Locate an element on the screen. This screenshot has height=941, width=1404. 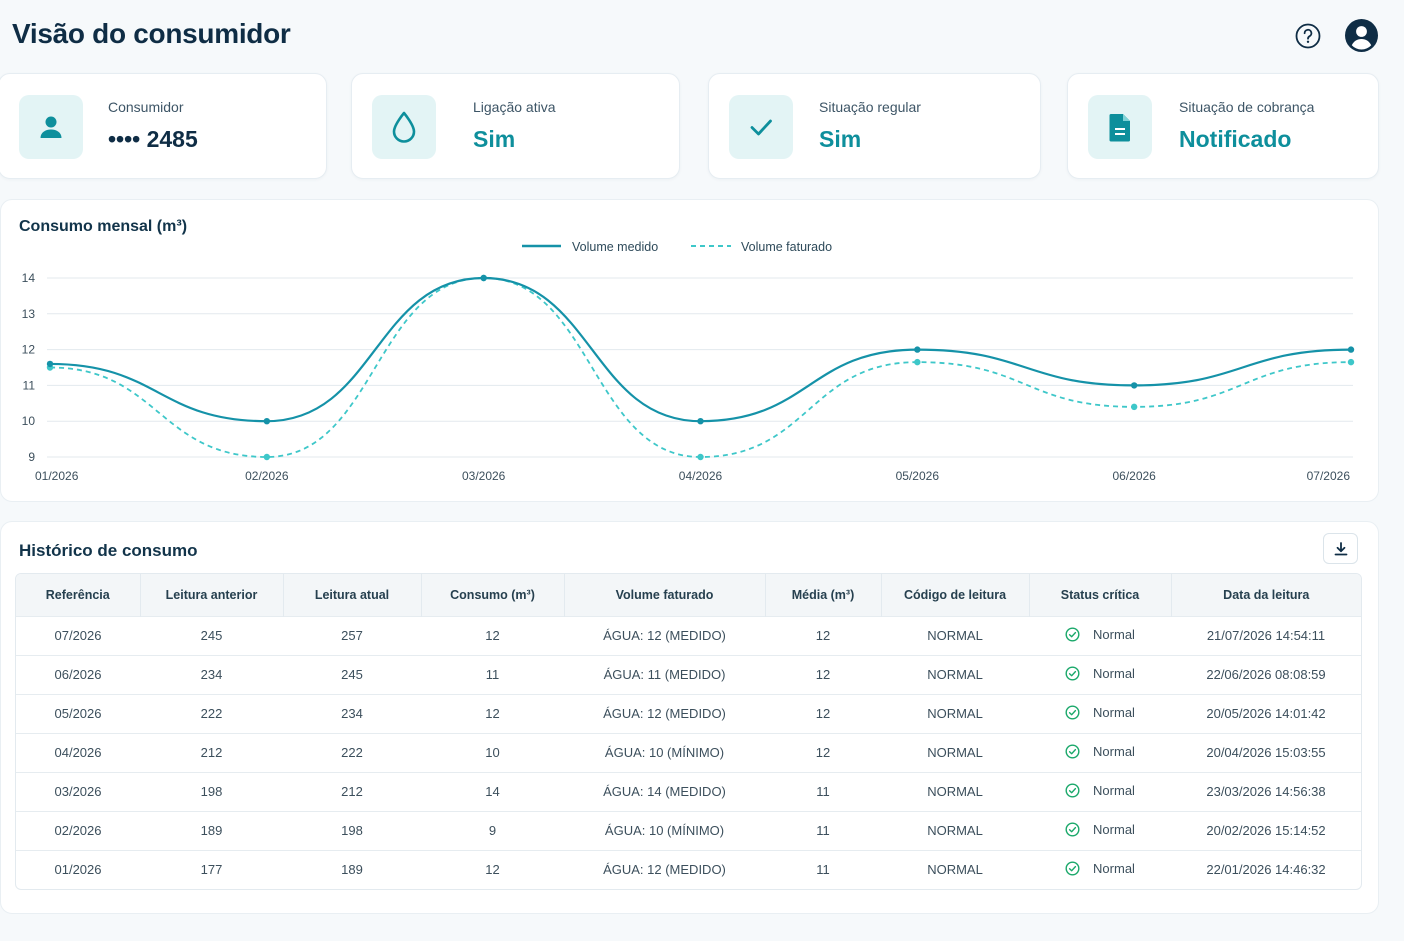
x-tick-label: 04/2026 is located at coordinates (701, 476).